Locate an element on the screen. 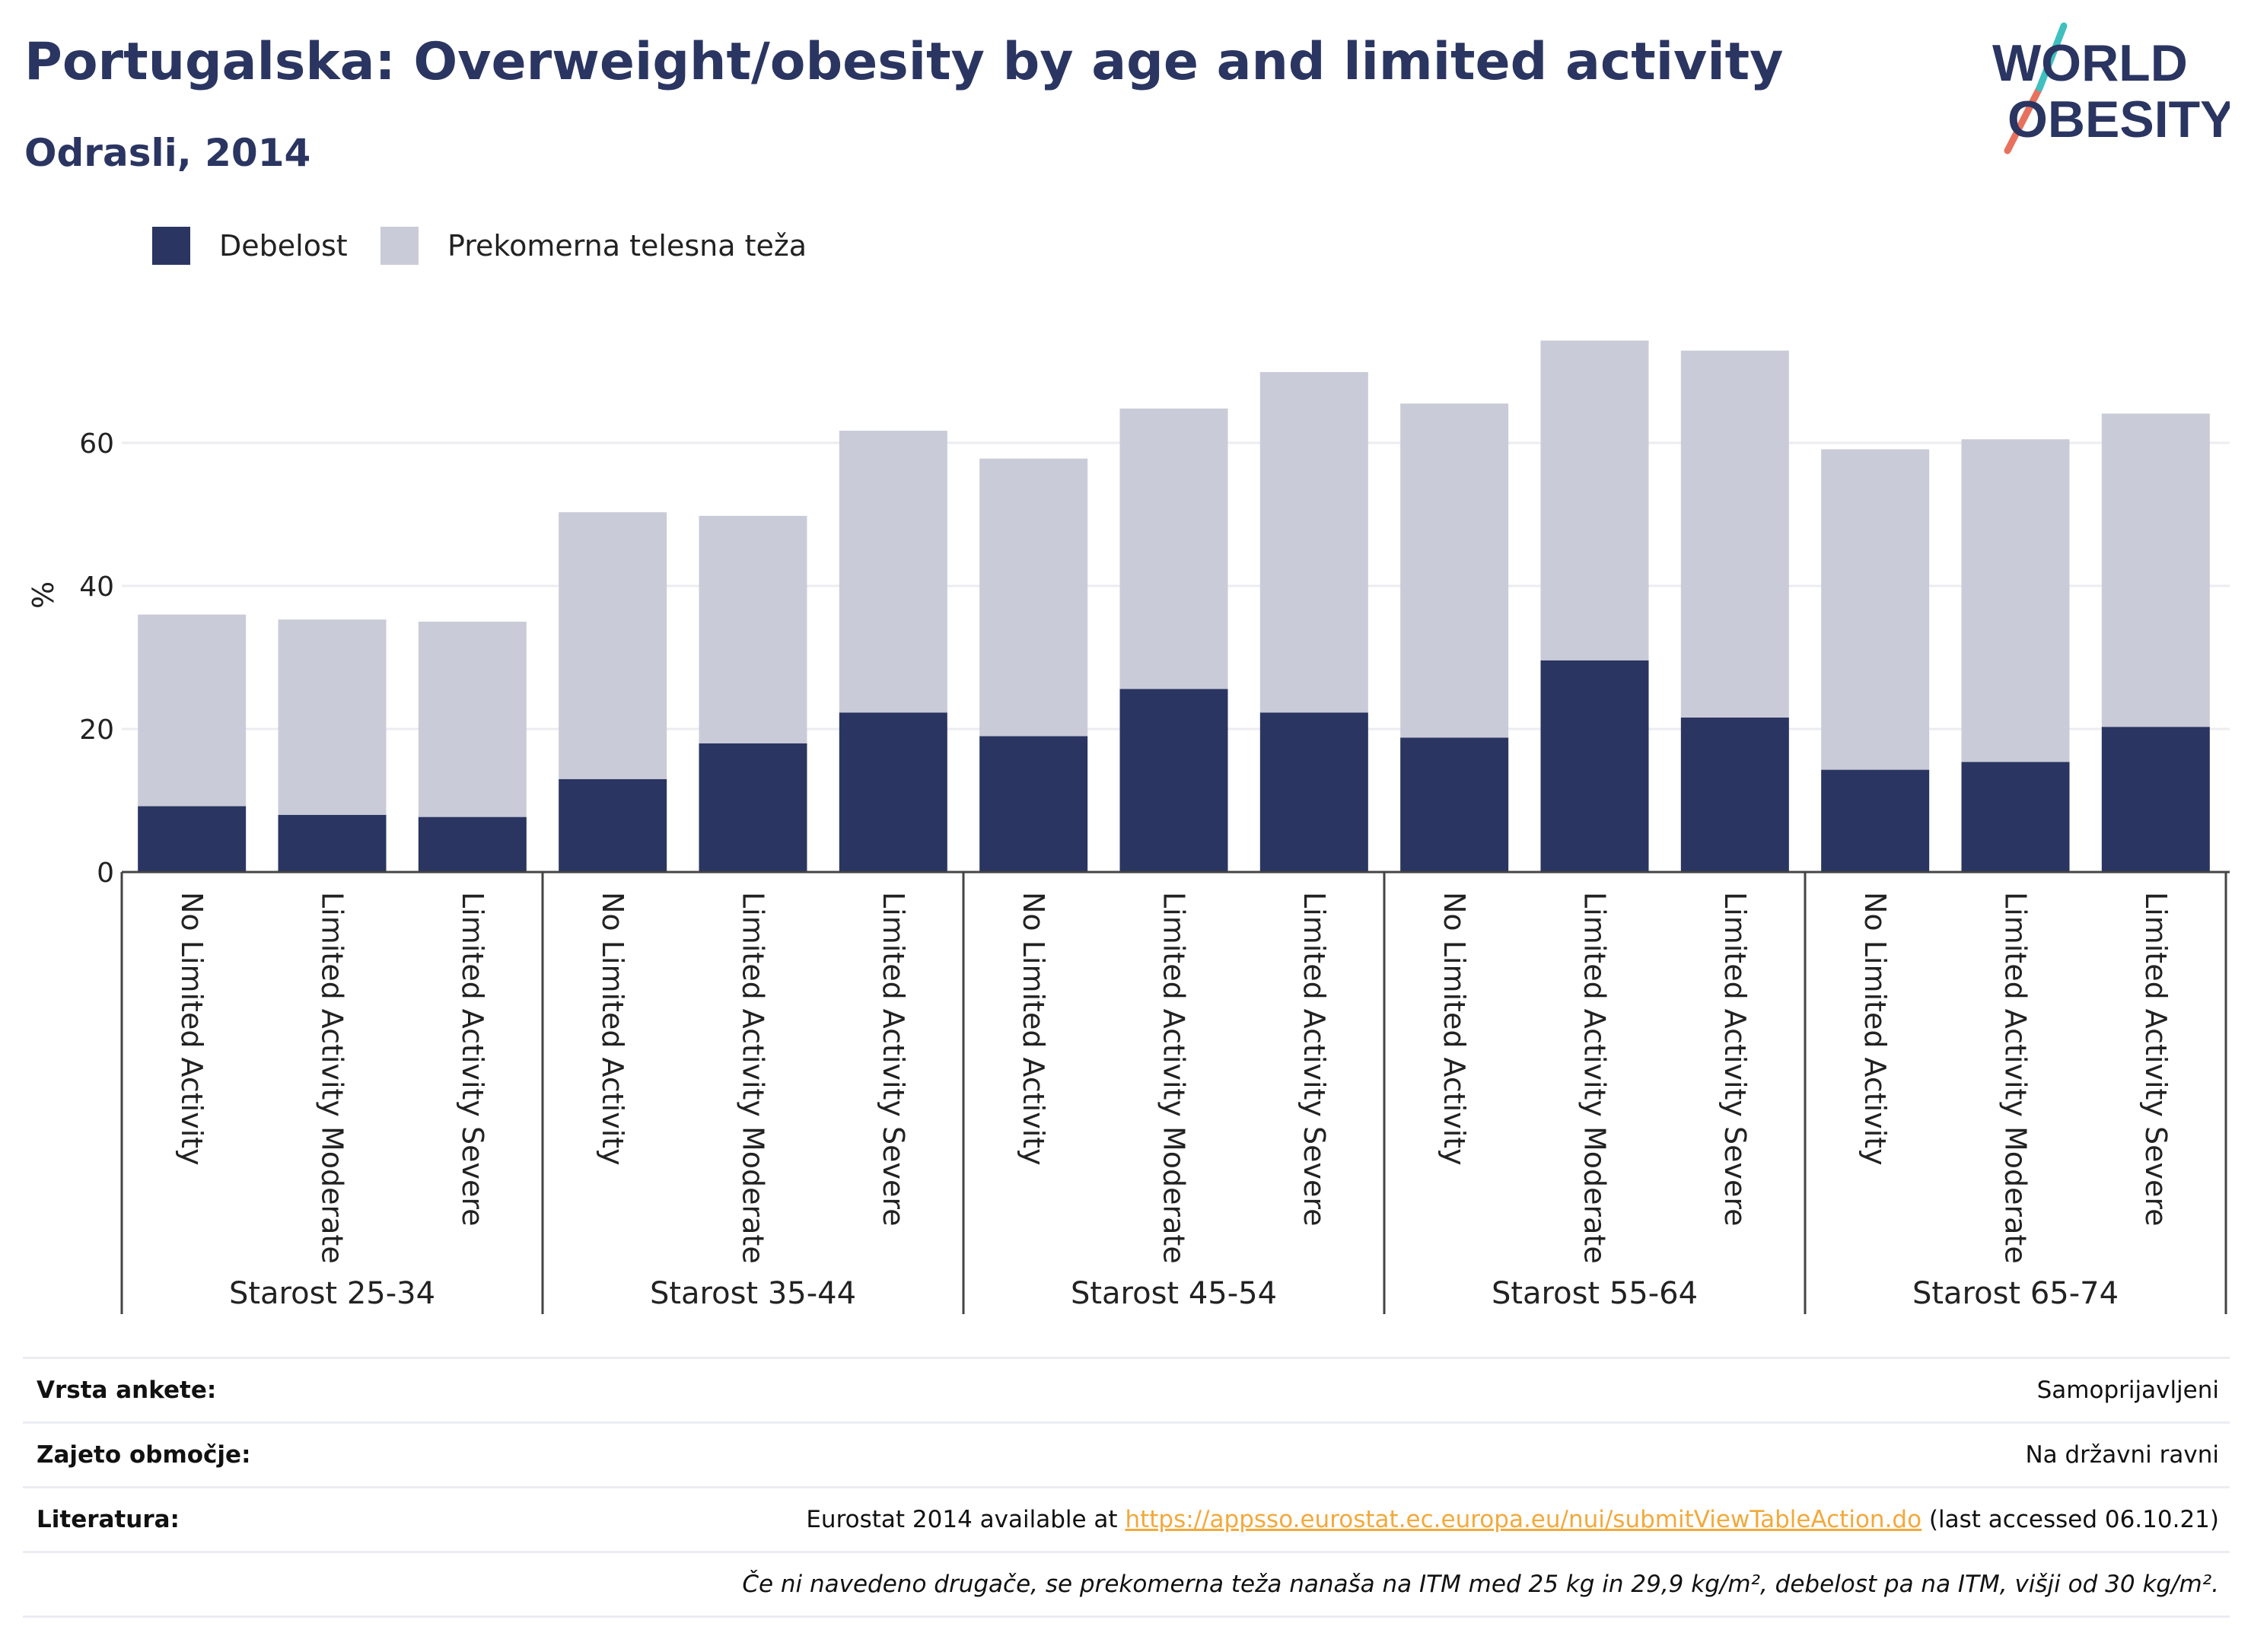 Image resolution: width=2251 pixels, height=1652 pixels. coverage-label: Zajeto območje: is located at coordinates (144, 1455).